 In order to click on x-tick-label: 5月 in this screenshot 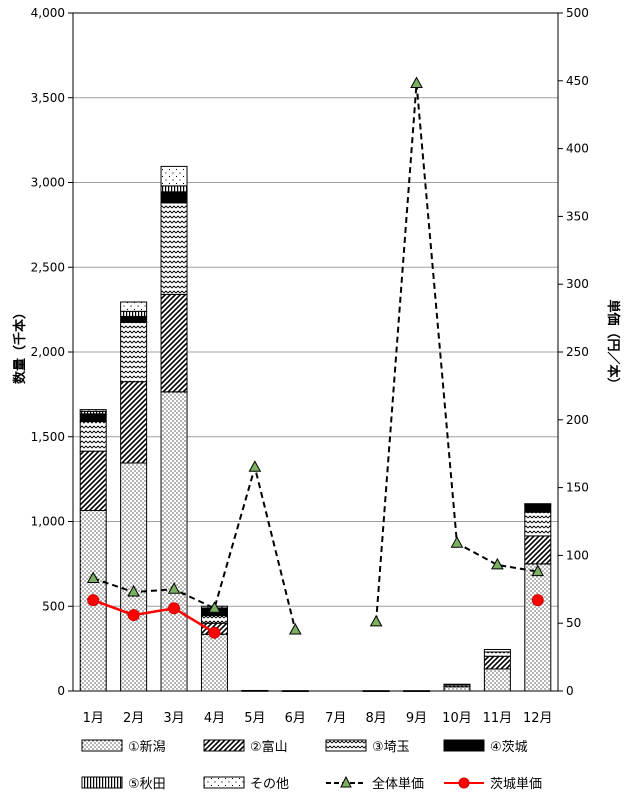, I will do `click(254, 718)`.